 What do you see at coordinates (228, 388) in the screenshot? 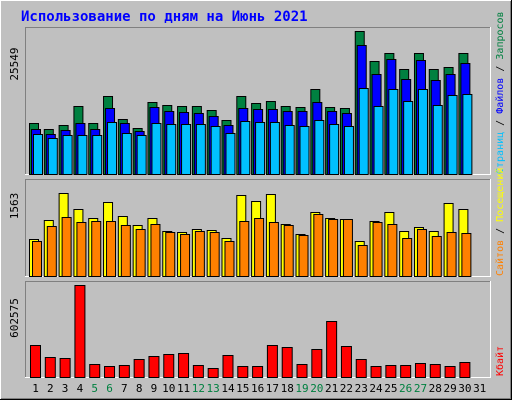
I see `day-label: 14` at bounding box center [228, 388].